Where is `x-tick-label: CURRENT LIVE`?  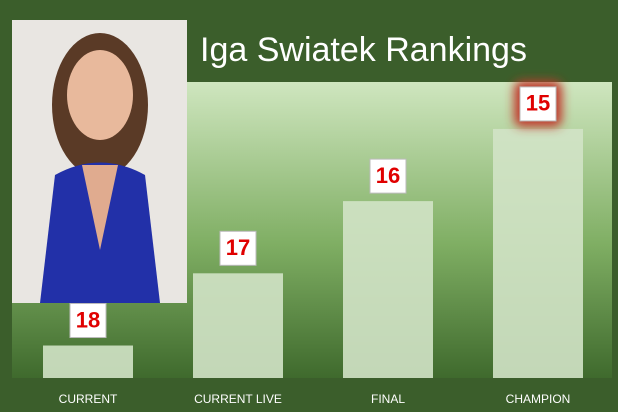 x-tick-label: CURRENT LIVE is located at coordinates (238, 399).